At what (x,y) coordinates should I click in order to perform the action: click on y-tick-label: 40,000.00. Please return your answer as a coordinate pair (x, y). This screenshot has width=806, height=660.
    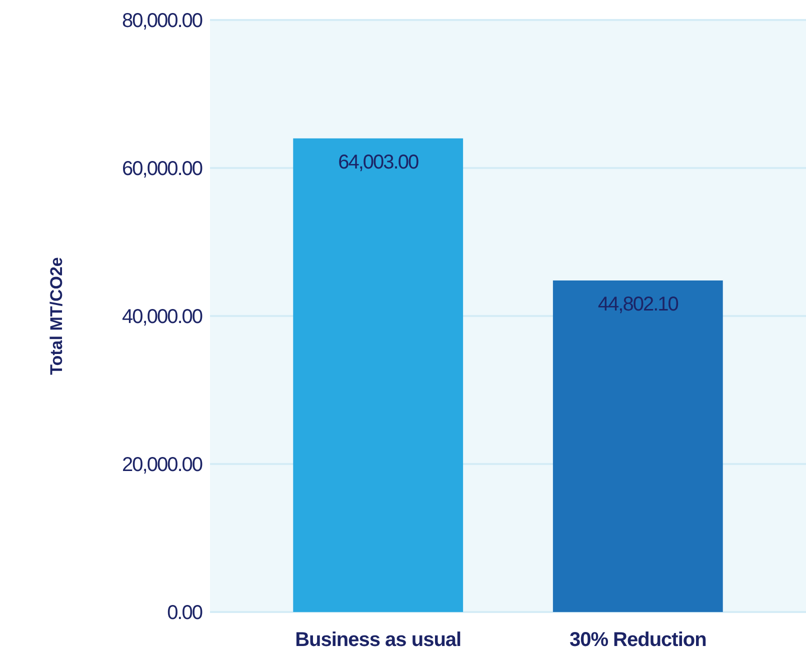
    Looking at the image, I should click on (162, 317).